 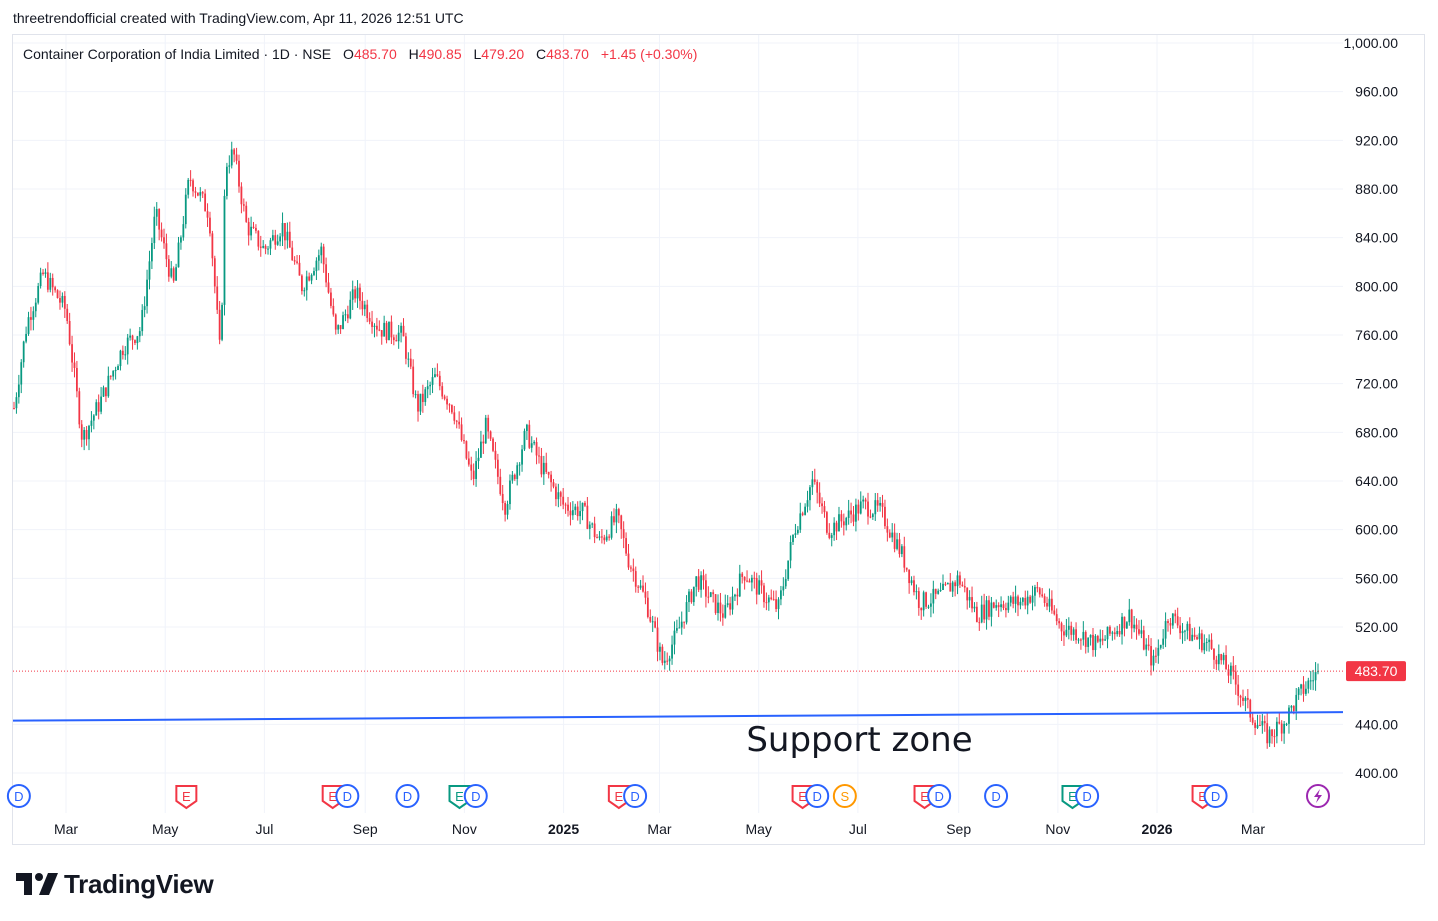 I want to click on dividend-event-icon, so click(x=1215, y=796).